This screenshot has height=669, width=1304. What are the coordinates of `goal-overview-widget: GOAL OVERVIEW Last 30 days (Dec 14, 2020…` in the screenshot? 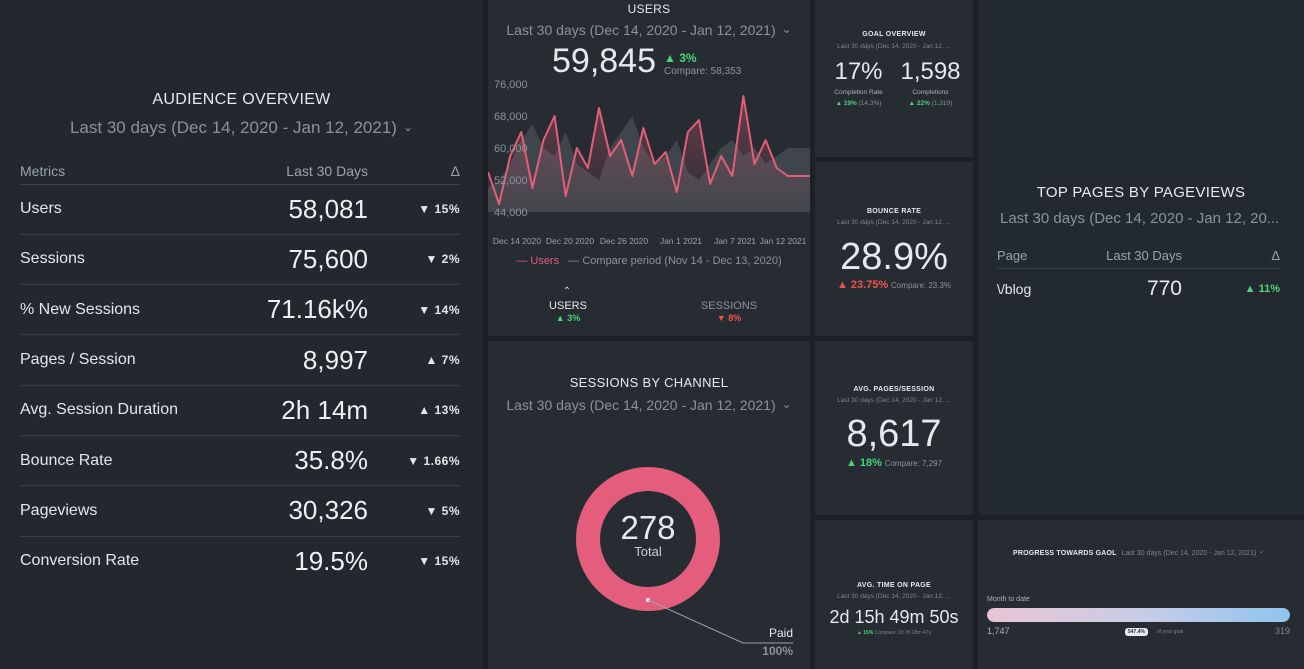 It's located at (894, 78).